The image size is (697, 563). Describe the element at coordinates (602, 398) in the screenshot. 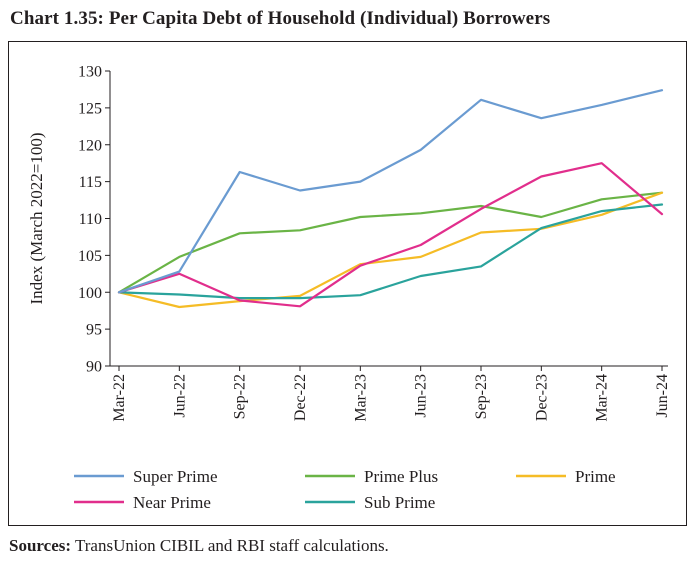

I see `x-tick-label: Mar-24` at that location.